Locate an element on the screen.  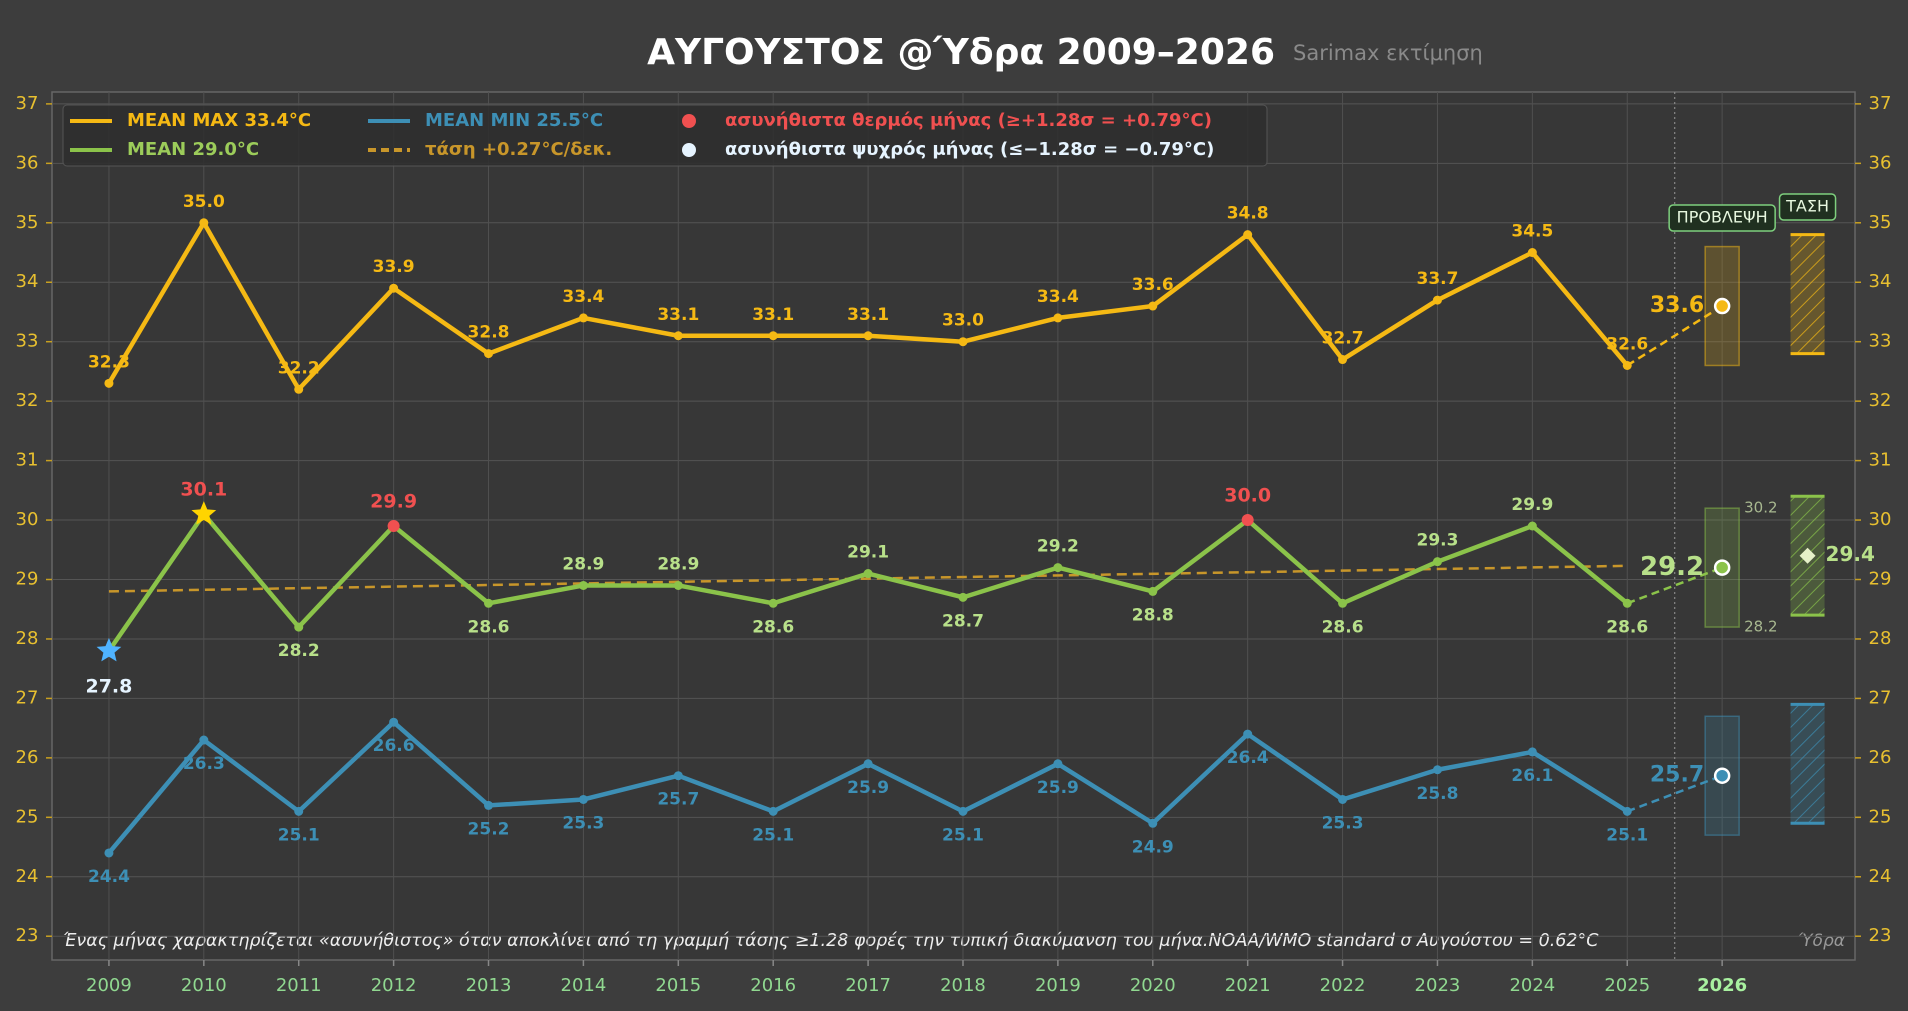
y-tick-label: 36 is located at coordinates (27, 162).